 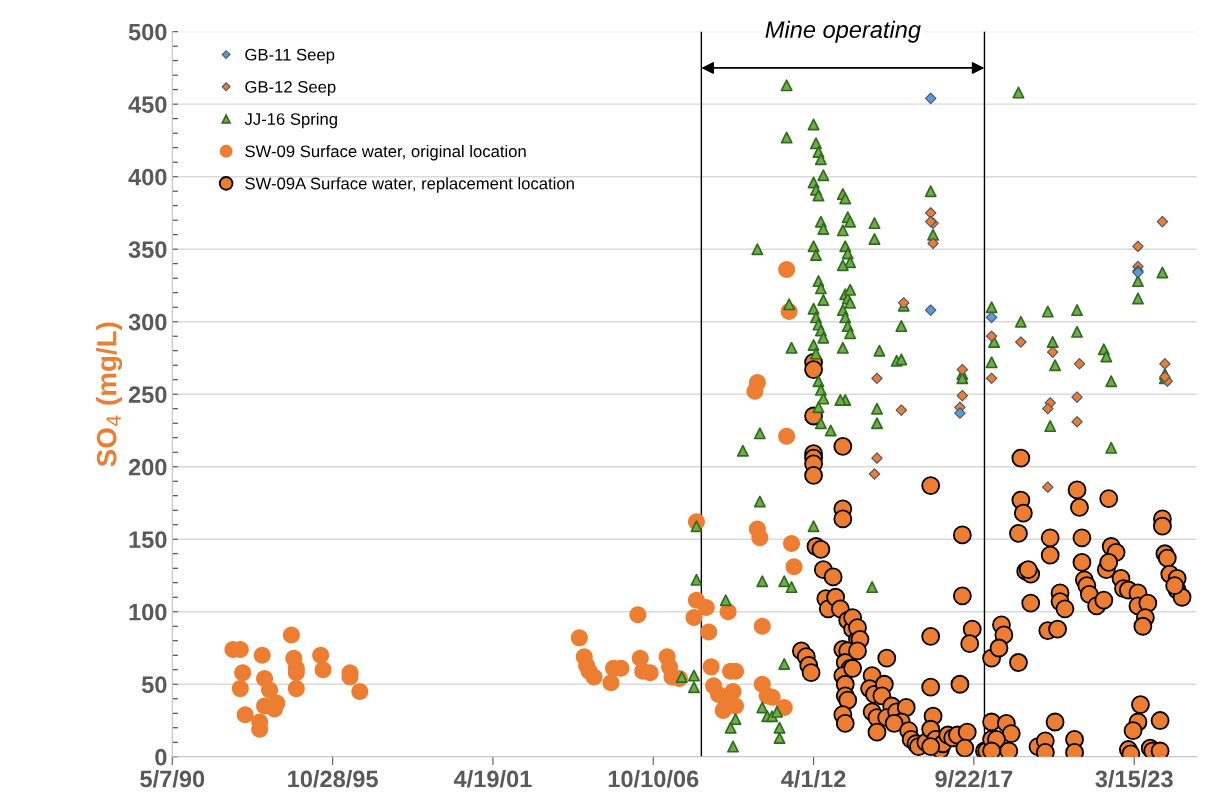 What do you see at coordinates (974, 778) in the screenshot?
I see `x-tick-label: 9/22/17` at bounding box center [974, 778].